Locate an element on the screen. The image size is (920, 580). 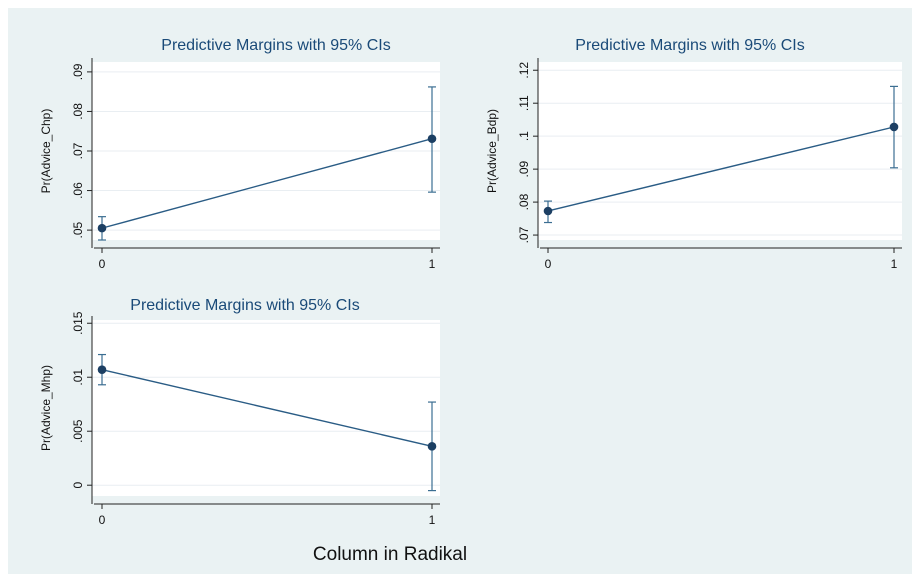
y-axis-label: Pr(Advice_Chp) is located at coordinates (46, 151).